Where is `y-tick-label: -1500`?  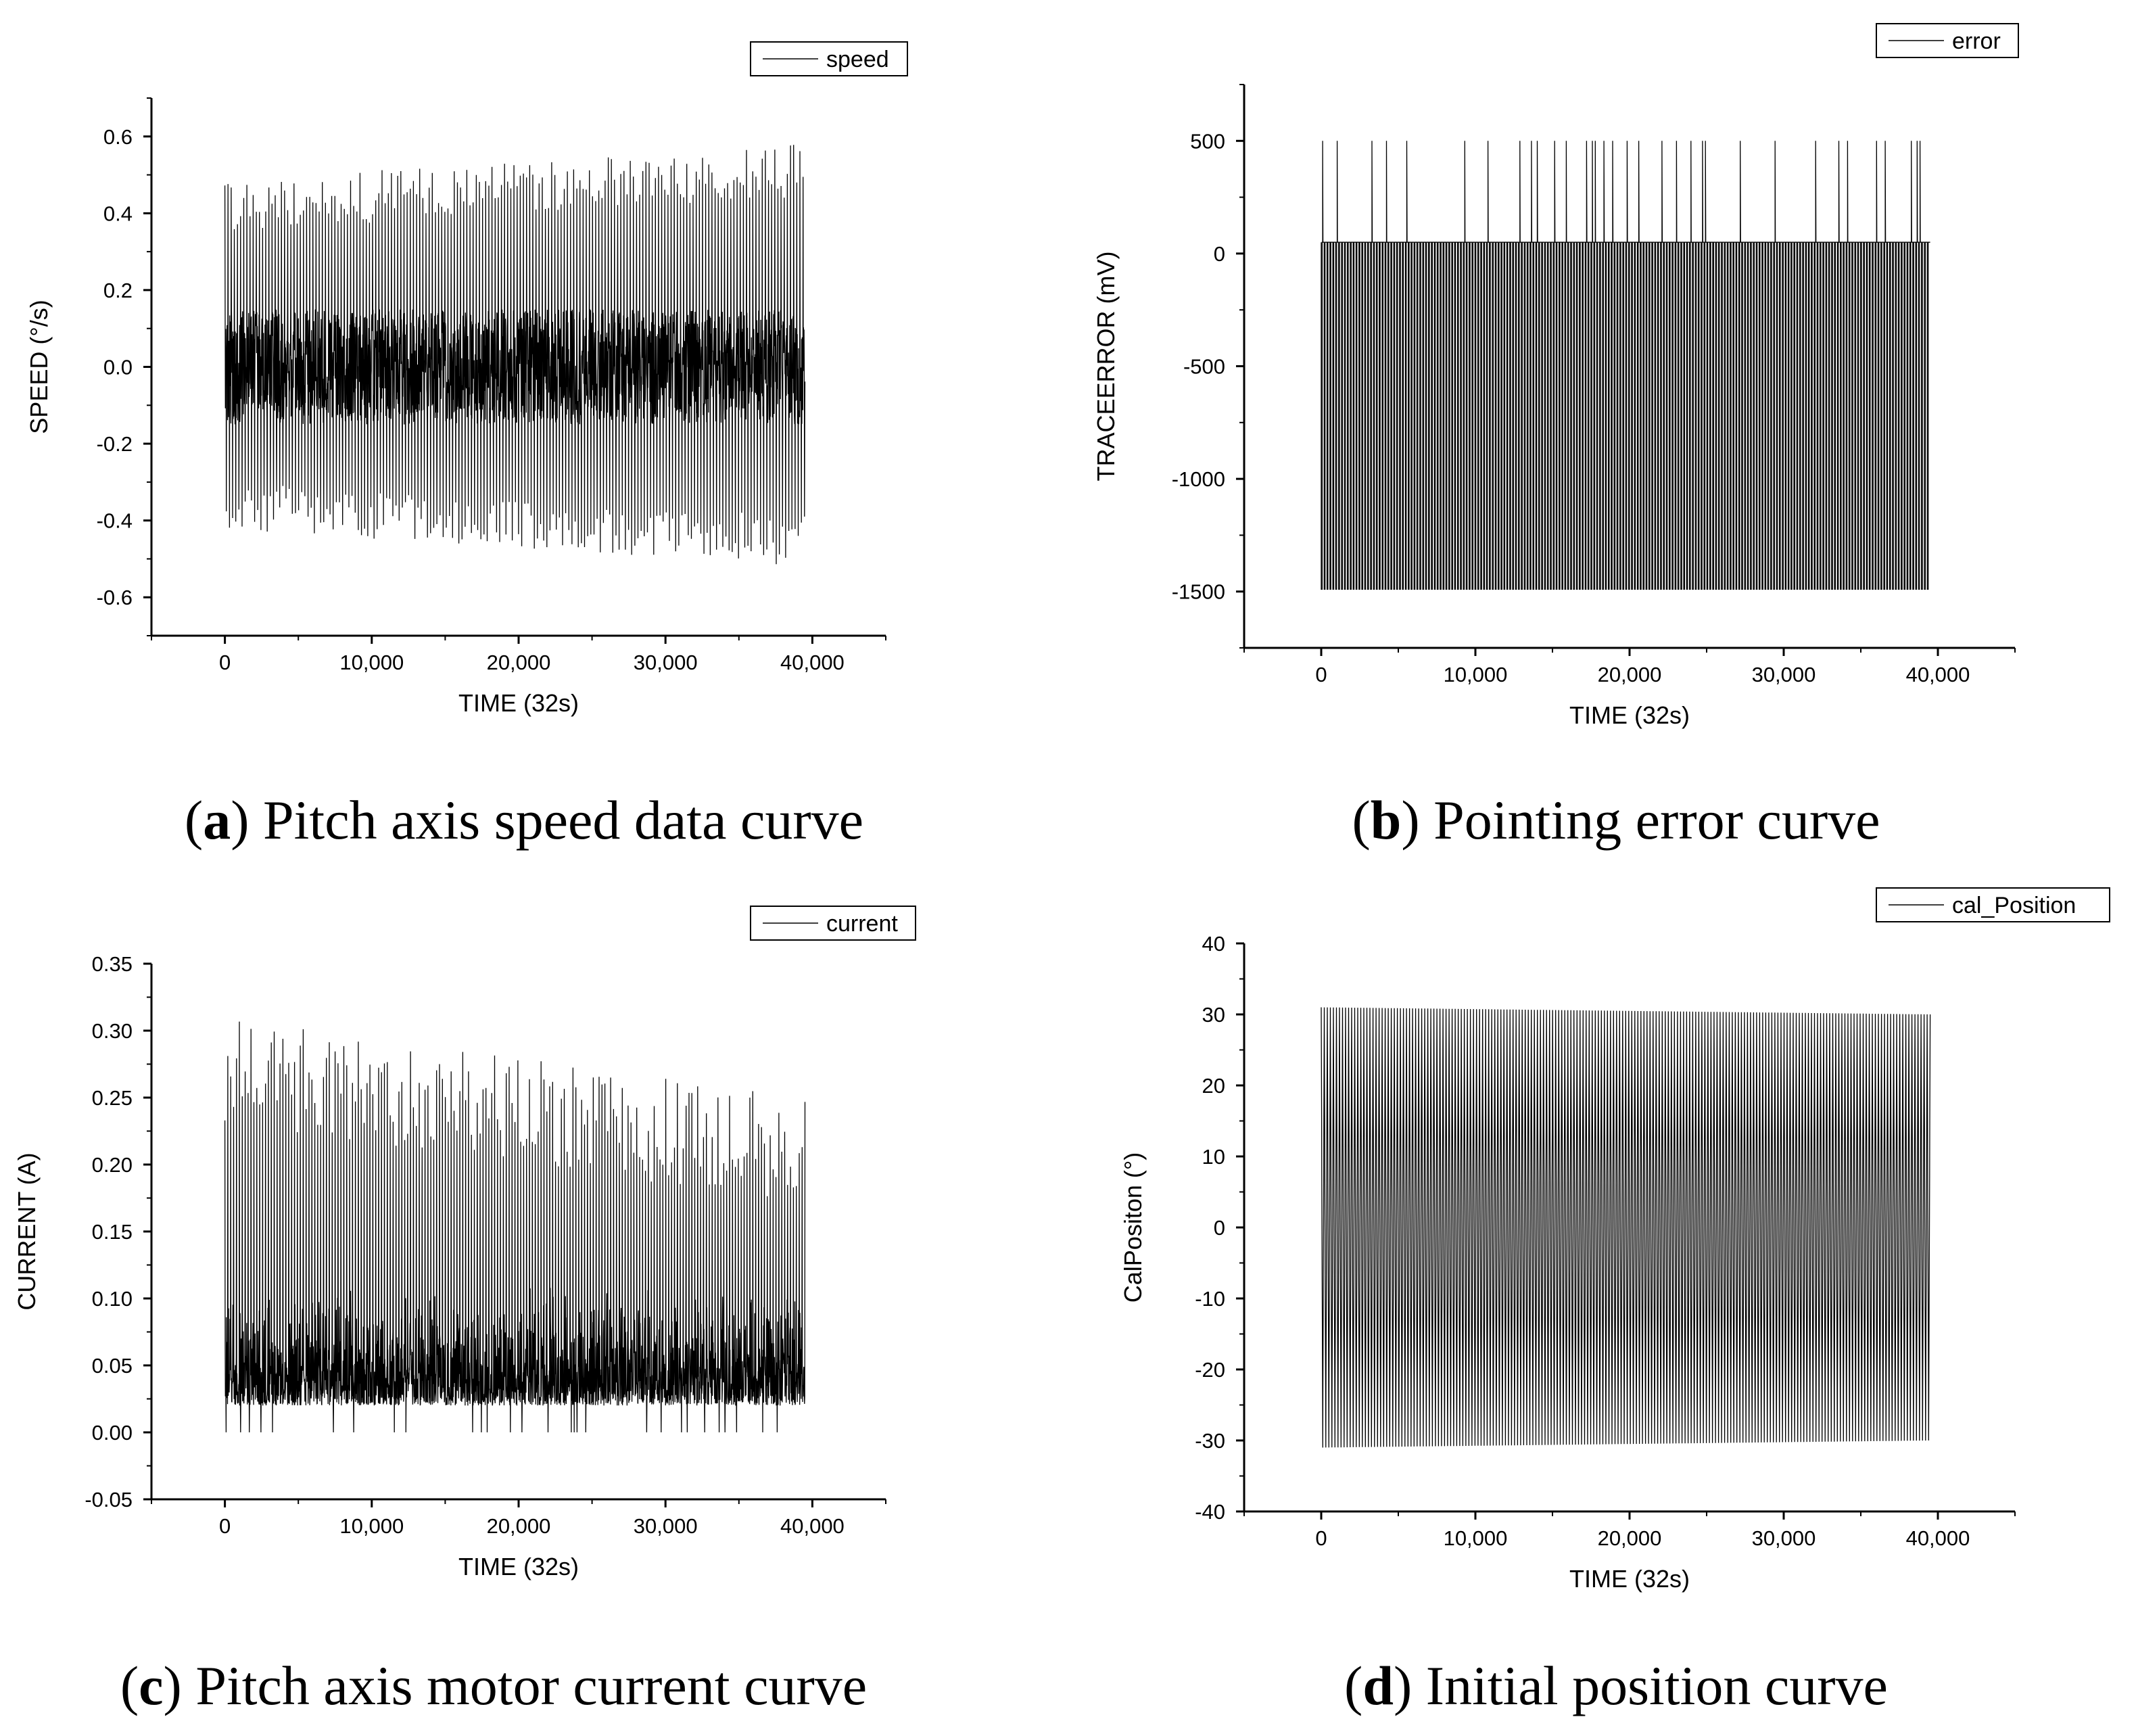 y-tick-label: -1500 is located at coordinates (1198, 592).